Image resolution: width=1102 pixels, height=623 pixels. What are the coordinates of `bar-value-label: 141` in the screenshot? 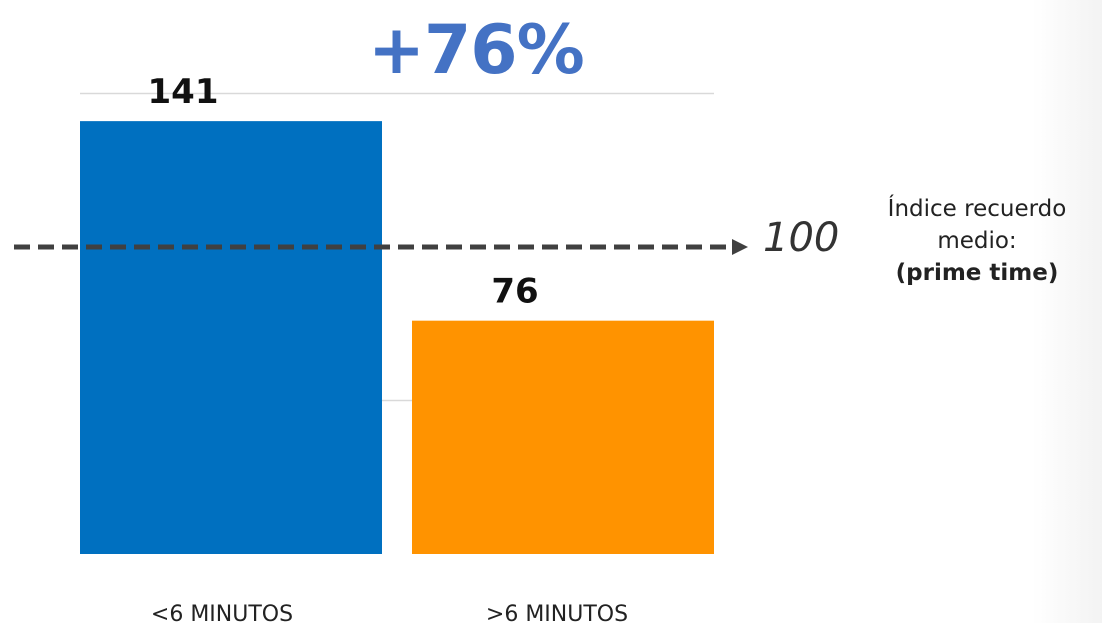 It's located at (183, 92).